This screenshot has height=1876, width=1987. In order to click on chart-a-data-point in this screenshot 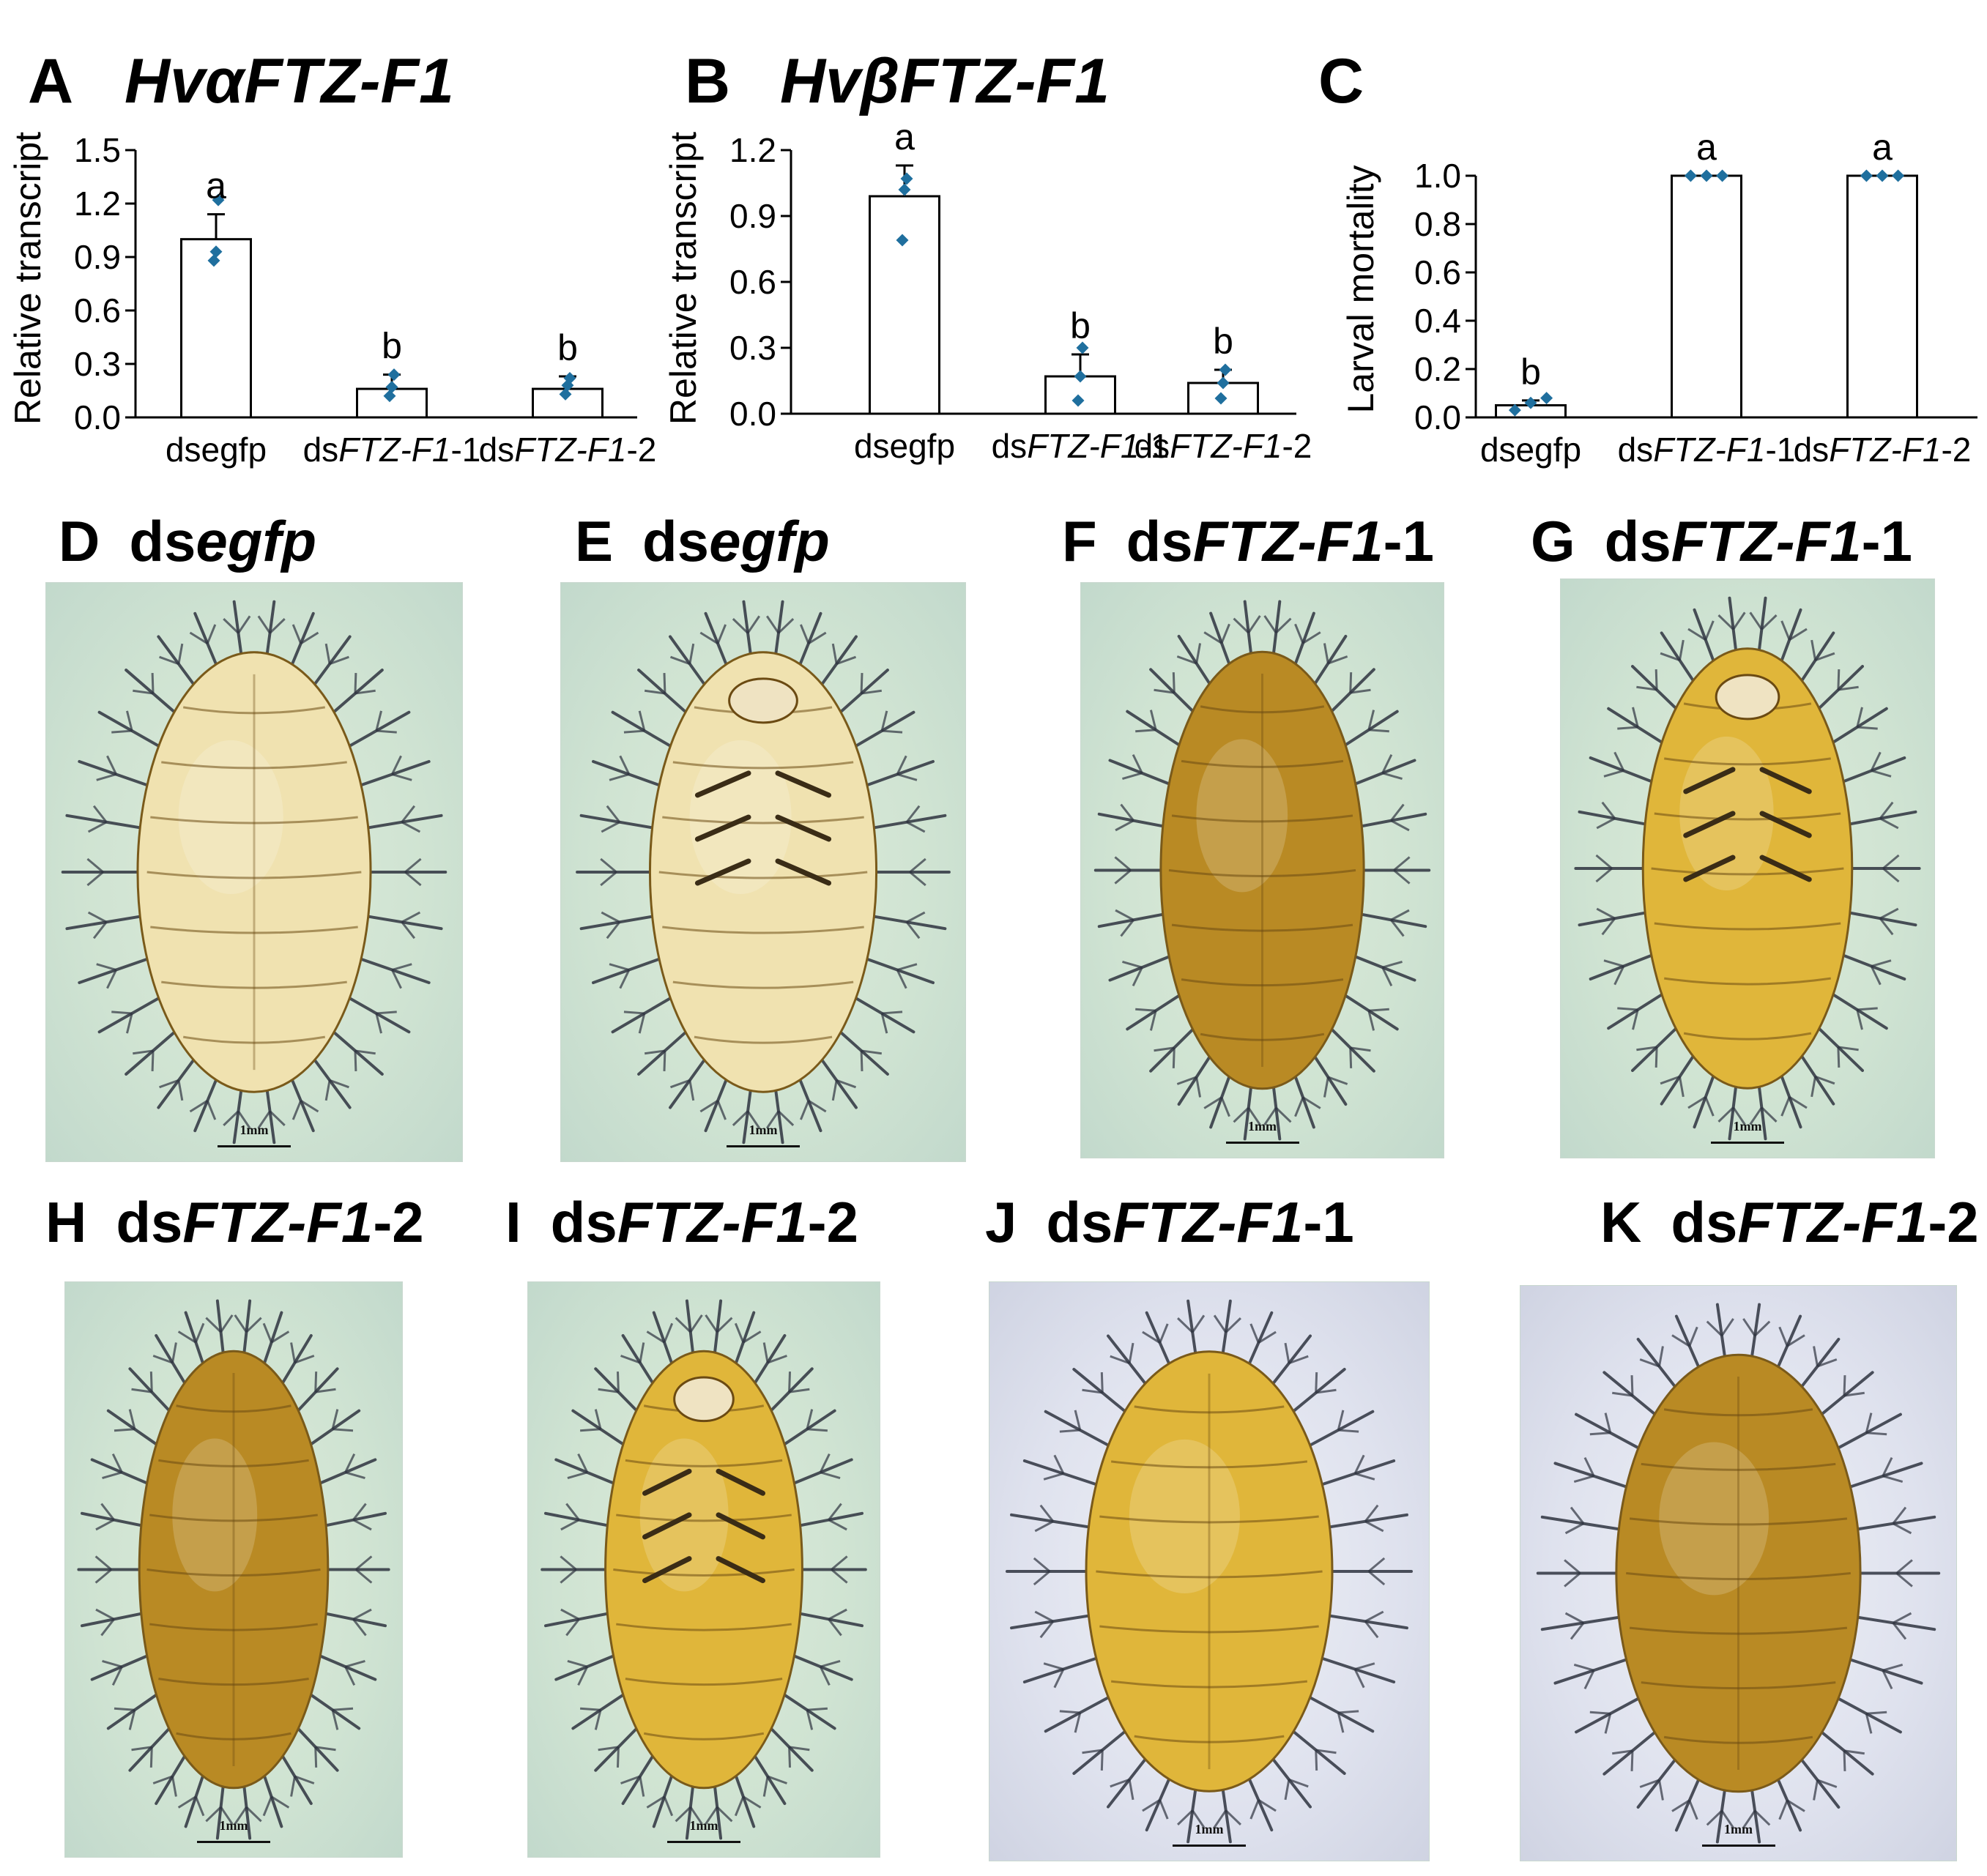, I will do `click(389, 397)`.